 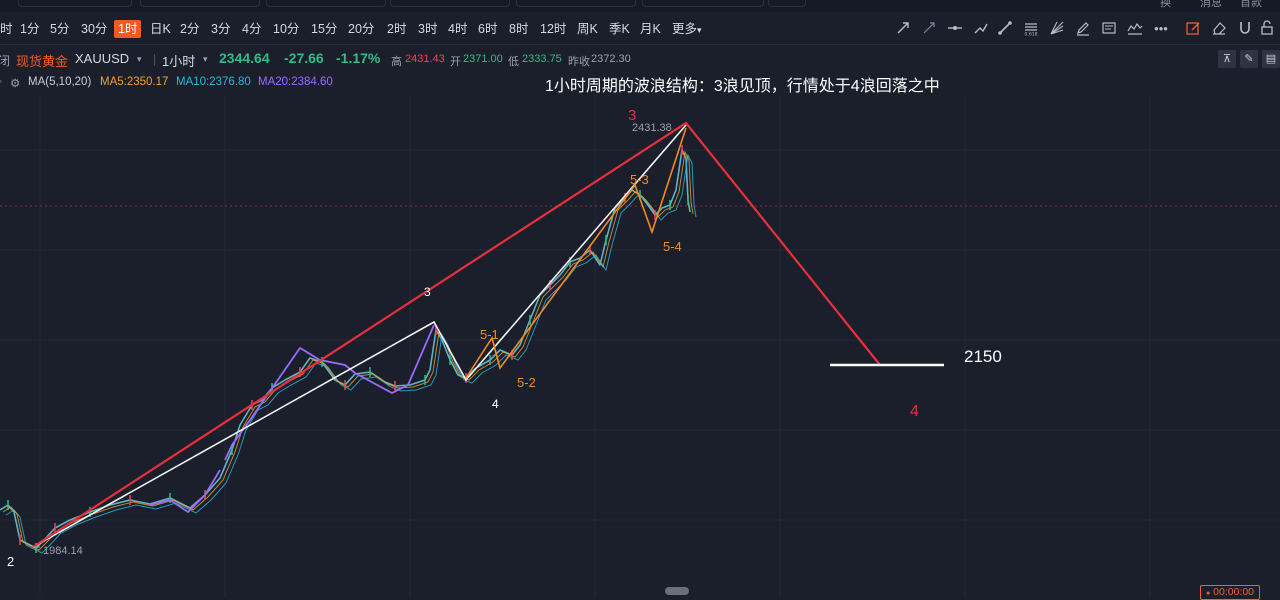 What do you see at coordinates (1135, 29) in the screenshot?
I see `indicator-wave-icon` at bounding box center [1135, 29].